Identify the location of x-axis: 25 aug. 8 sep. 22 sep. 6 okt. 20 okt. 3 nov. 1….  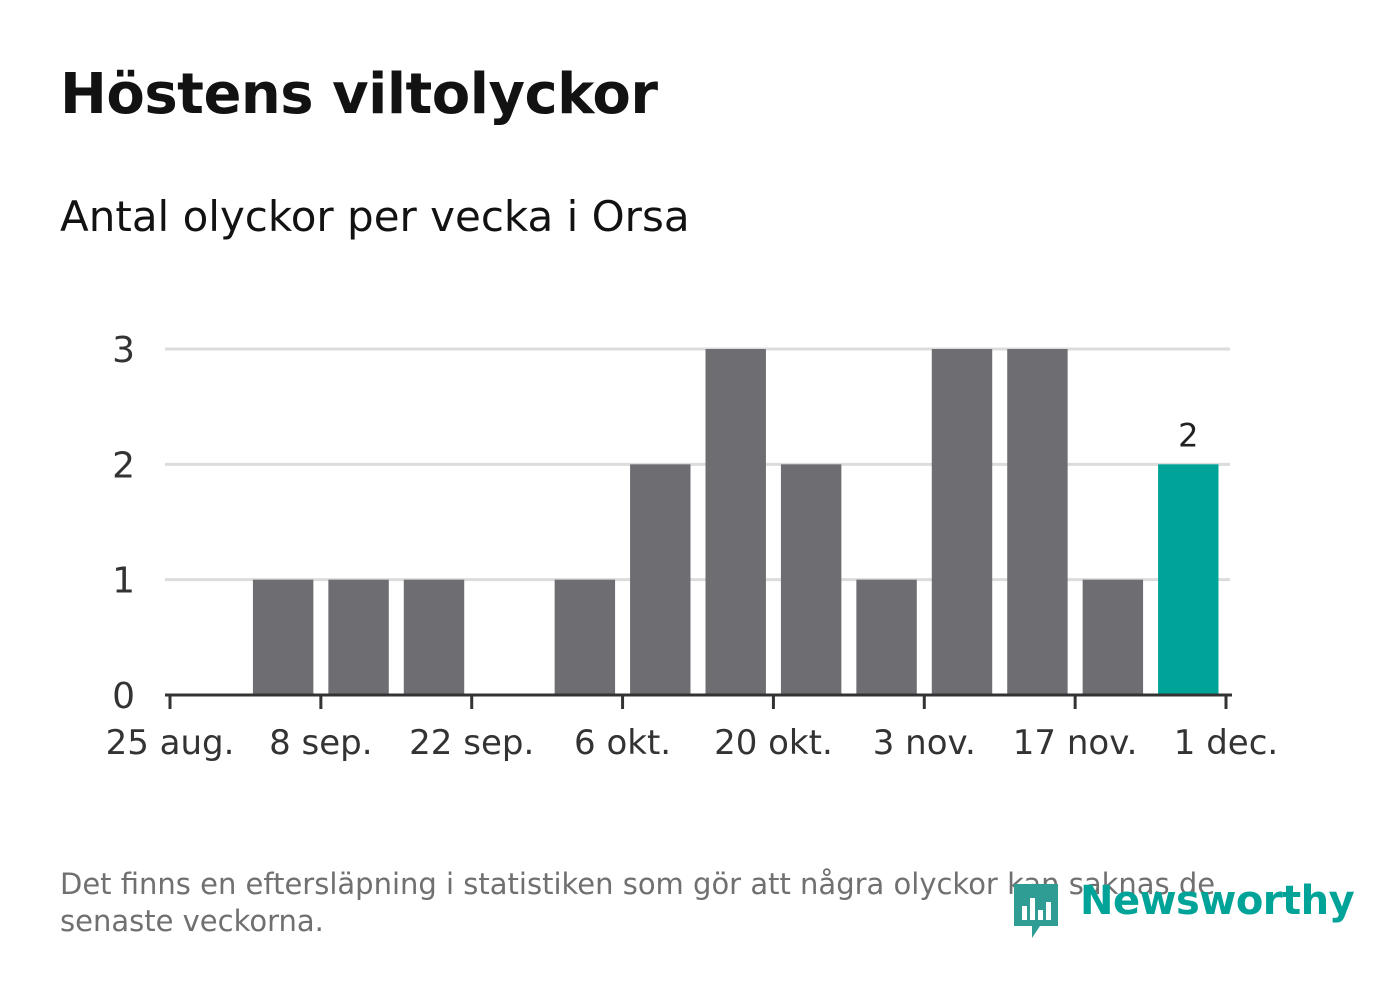
(692, 728).